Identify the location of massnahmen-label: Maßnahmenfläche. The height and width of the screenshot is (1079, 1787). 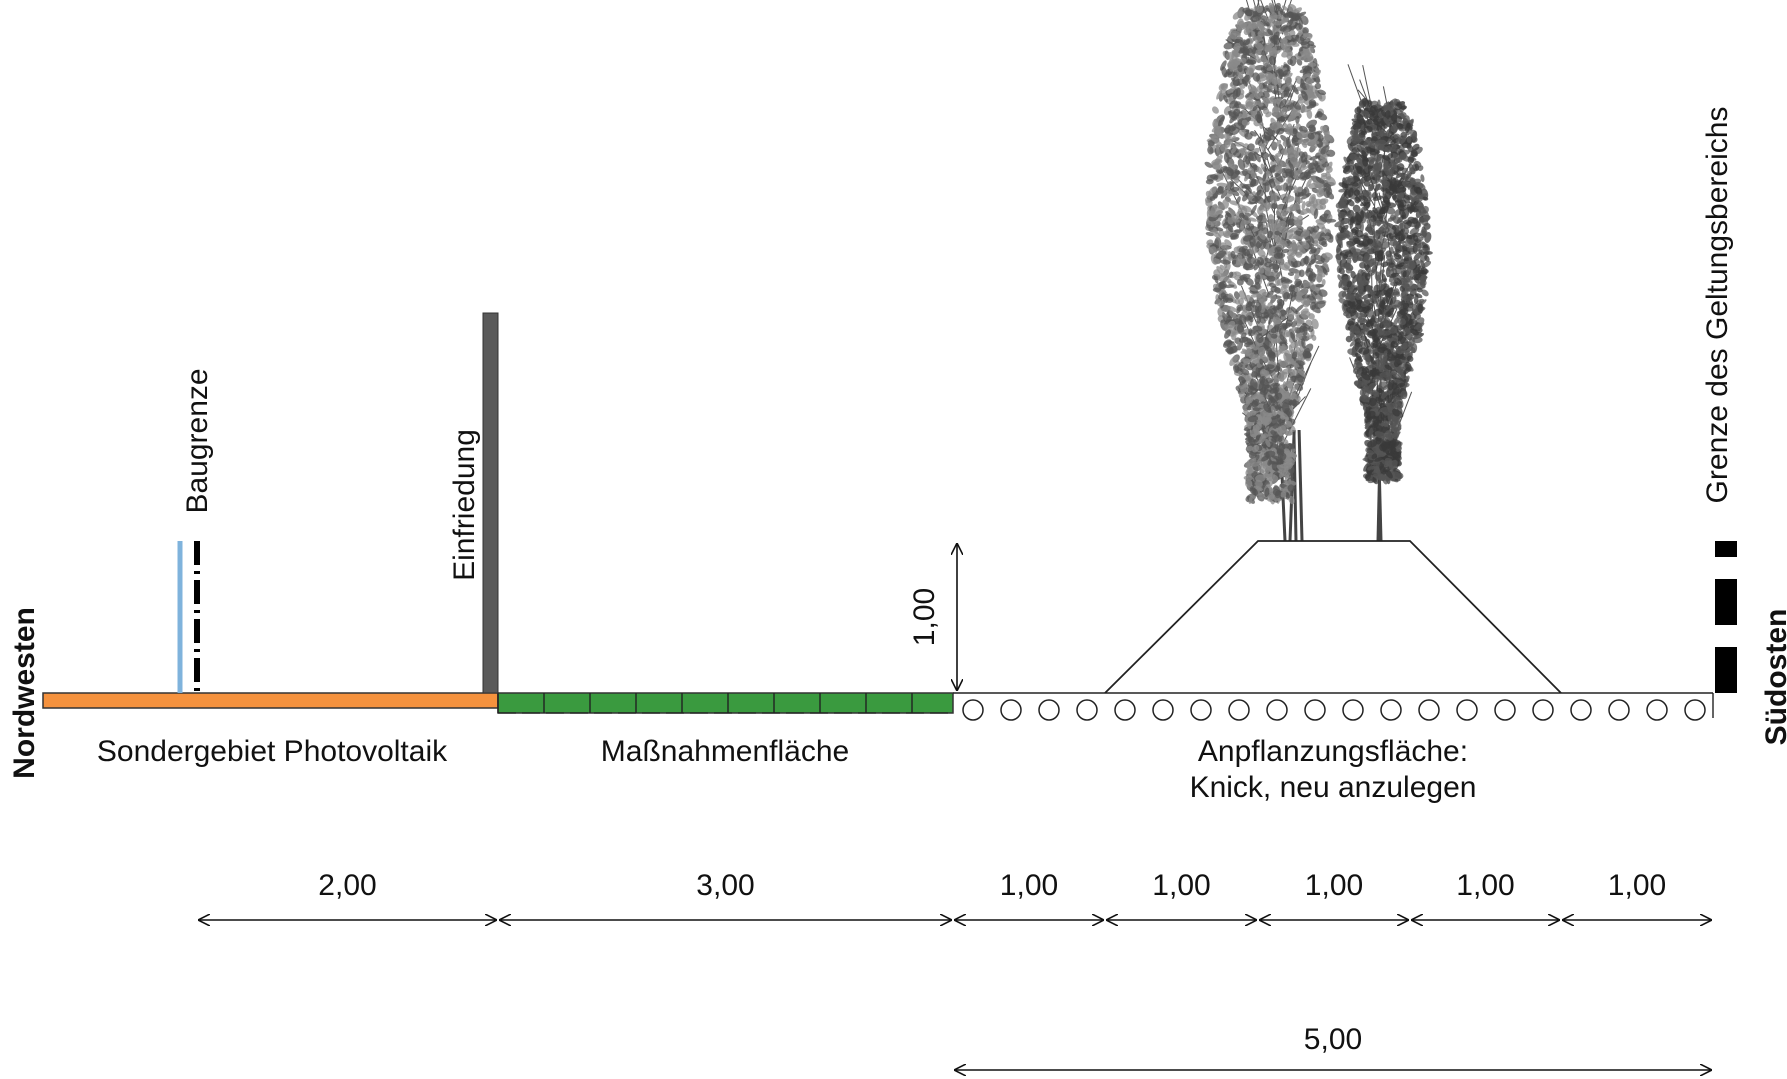
(725, 751).